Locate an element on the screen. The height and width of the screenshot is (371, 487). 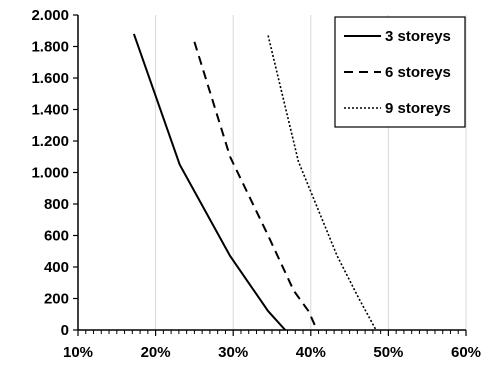
y-tick-label: 400 is located at coordinates (56, 267).